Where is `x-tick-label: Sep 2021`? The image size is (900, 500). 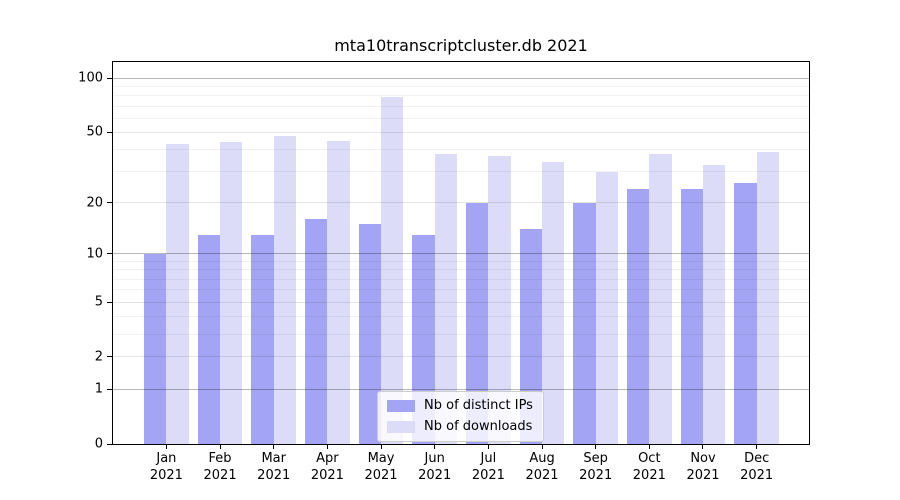 x-tick-label: Sep 2021 is located at coordinates (596, 467).